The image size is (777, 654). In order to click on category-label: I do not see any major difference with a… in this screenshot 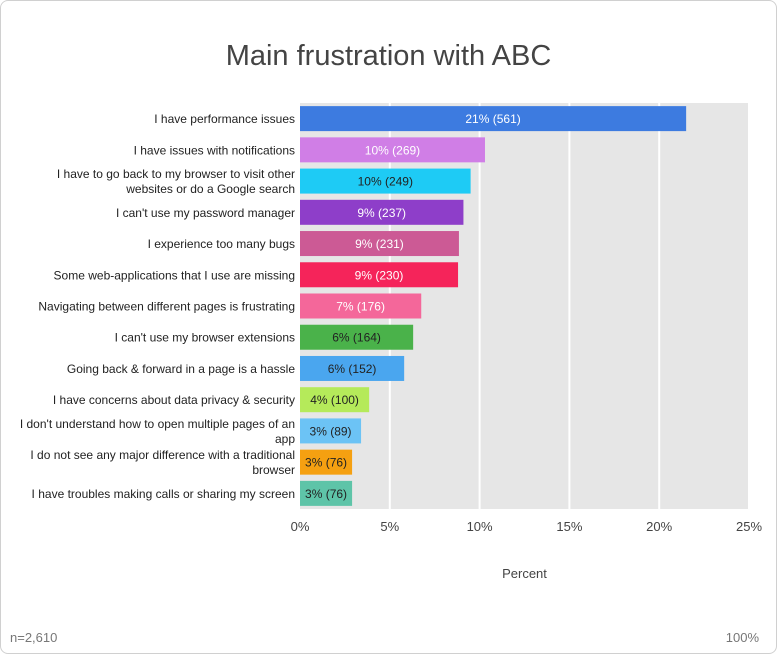, I will do `click(162, 455)`.